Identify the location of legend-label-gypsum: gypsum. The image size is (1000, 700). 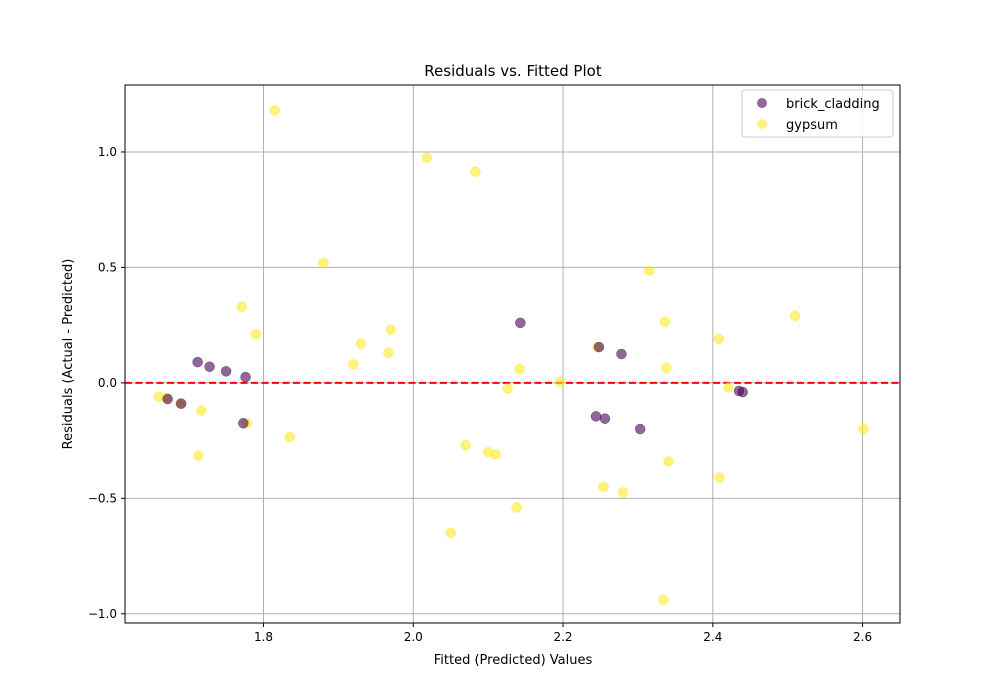
(812, 125).